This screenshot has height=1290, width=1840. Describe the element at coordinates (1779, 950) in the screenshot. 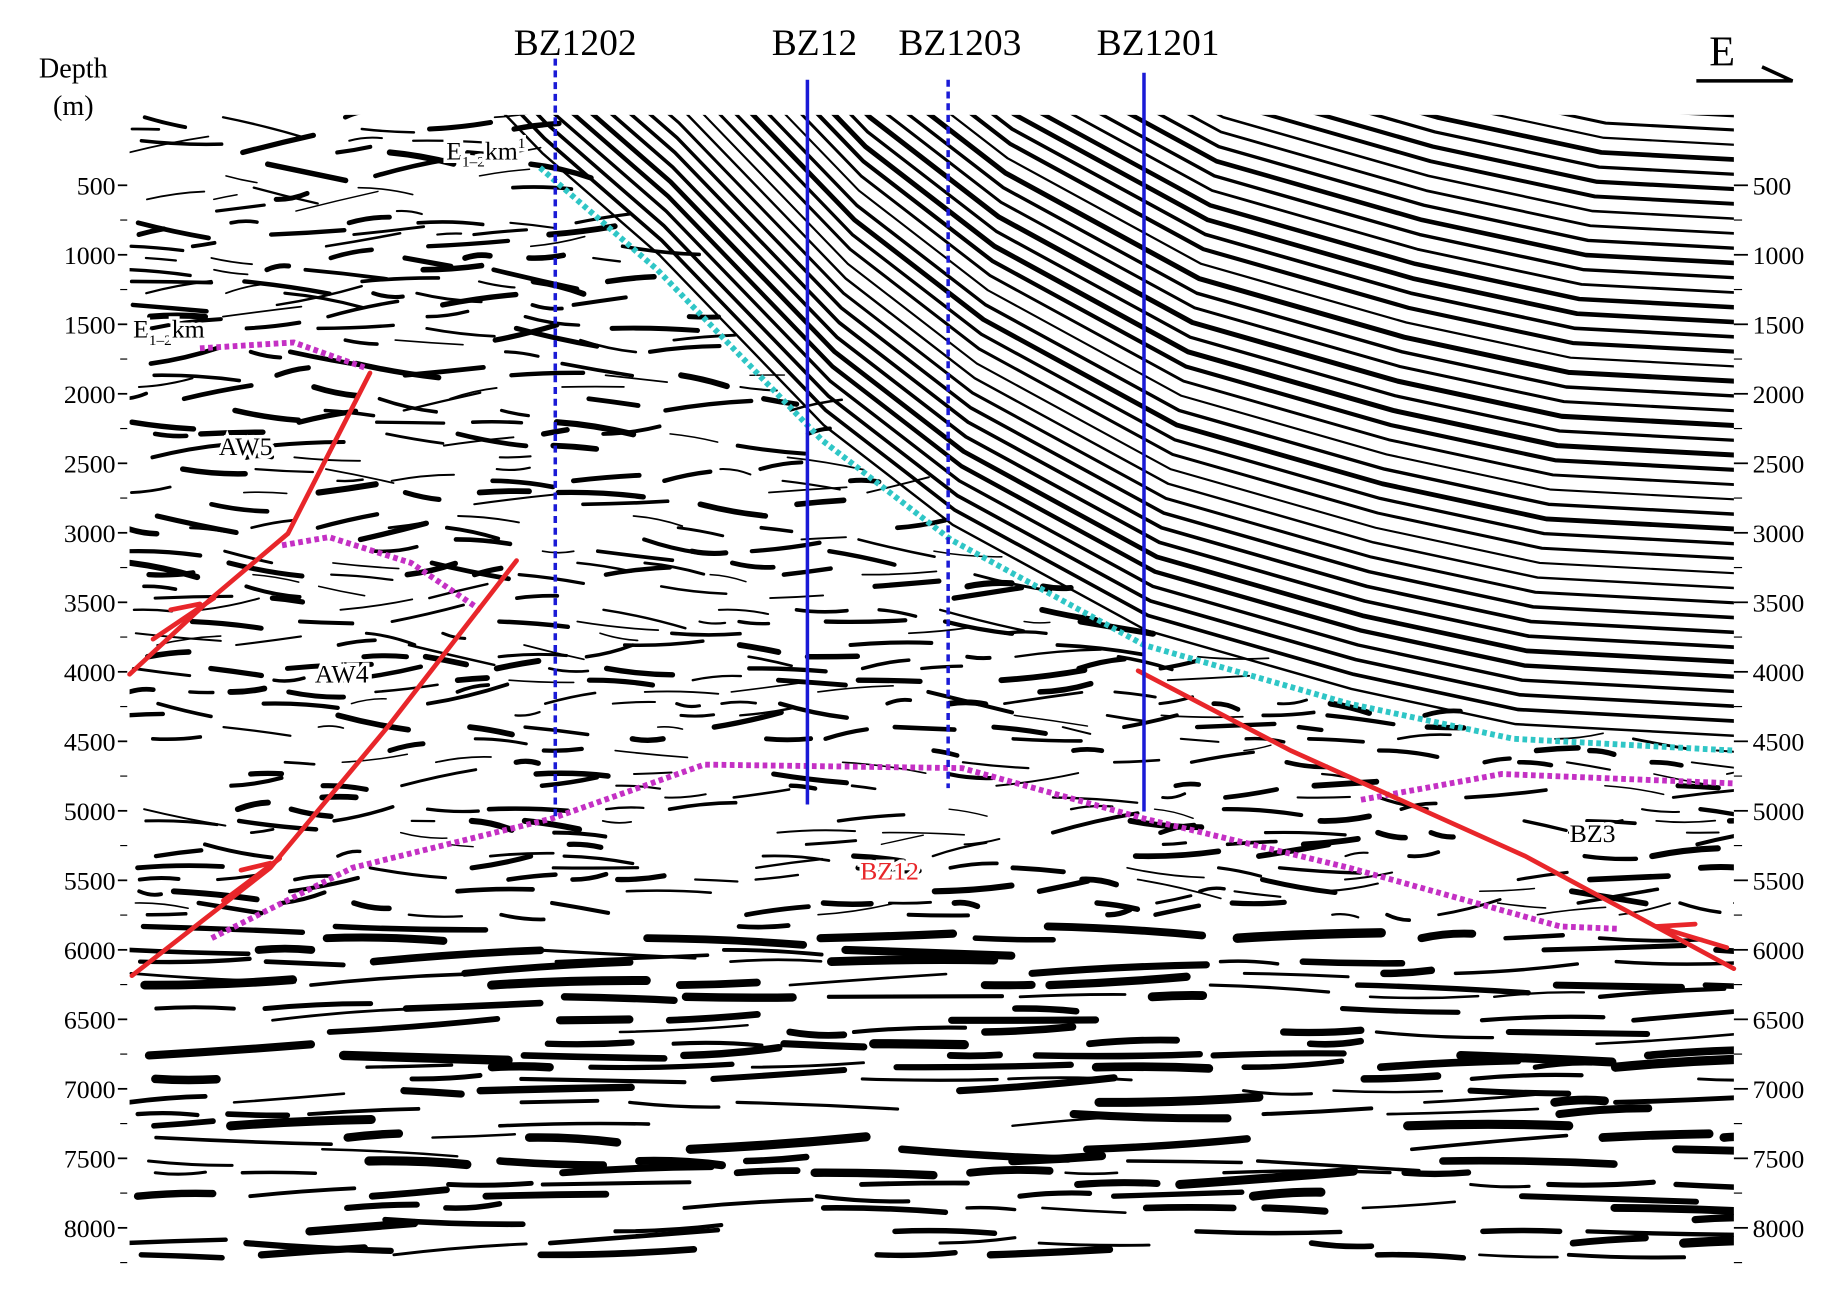

I see `y-tick-label: 6000` at that location.